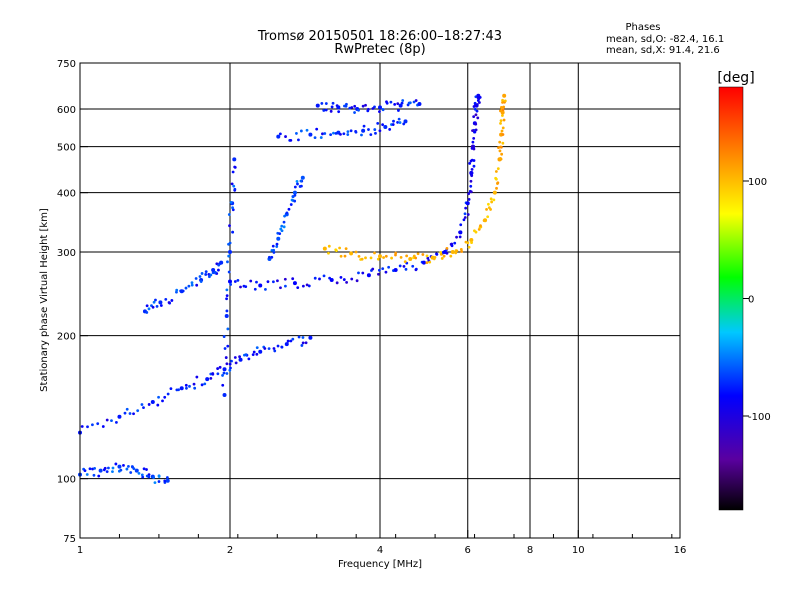 Image resolution: width=800 pixels, height=600 pixels. Describe the element at coordinates (380, 550) in the screenshot. I see `x-tick-label: 4` at that location.